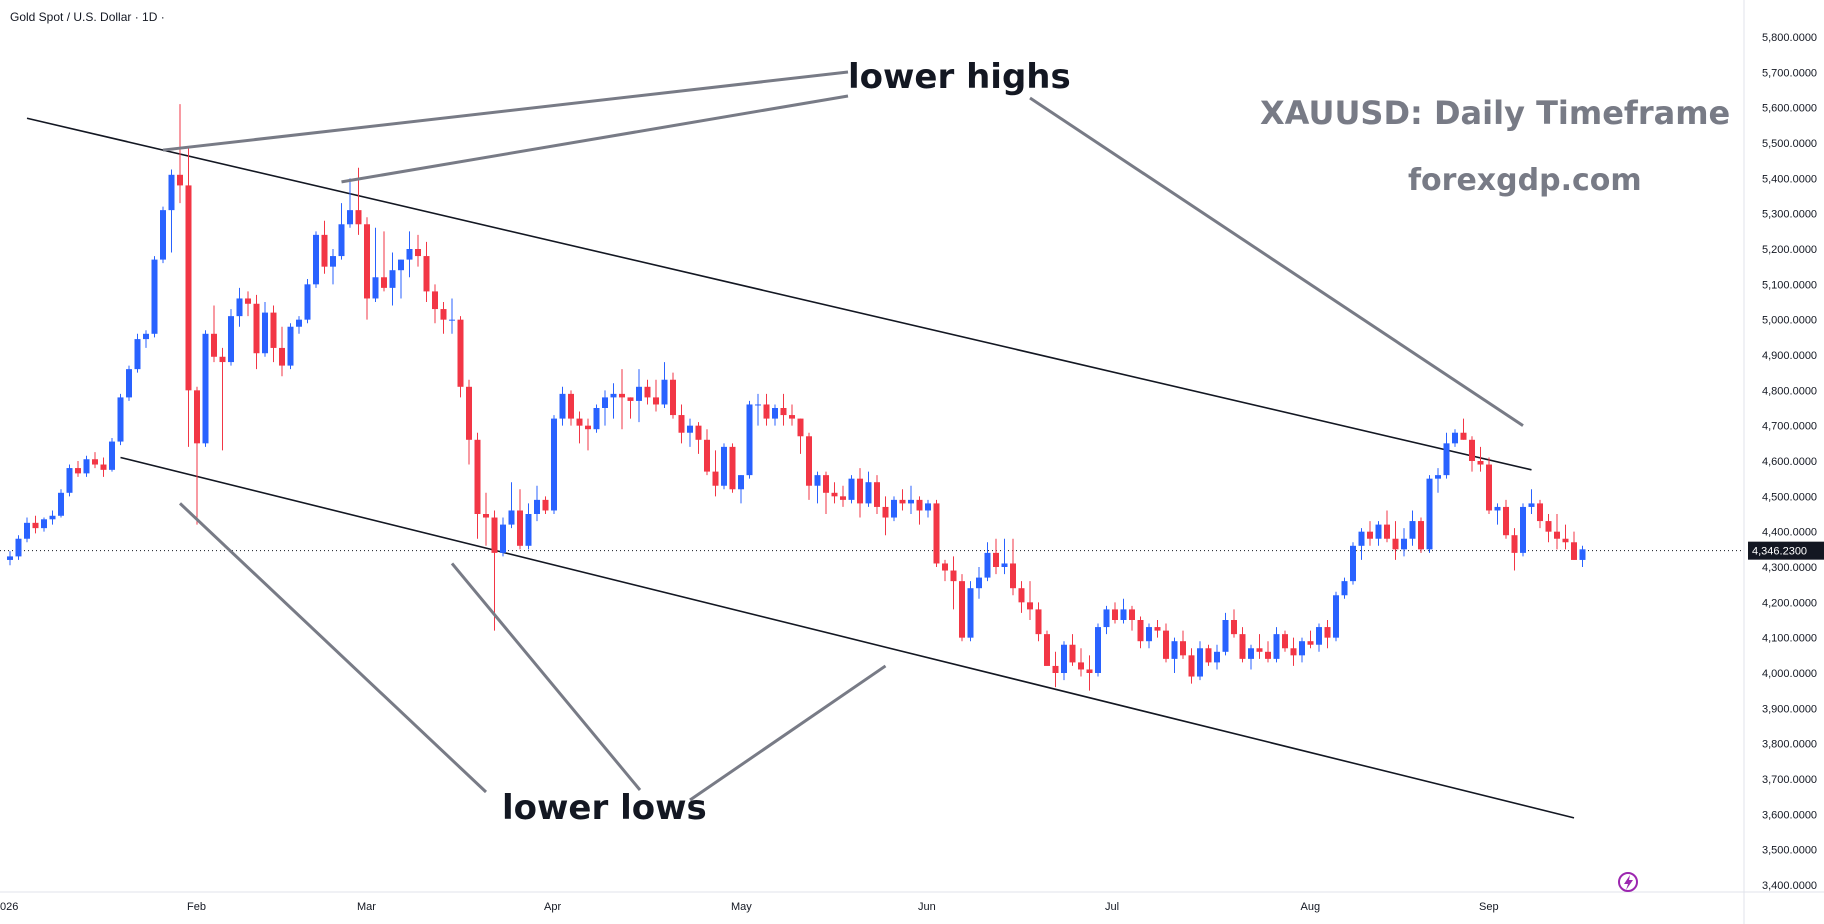  I want to click on lightning-icon, so click(1628, 882).